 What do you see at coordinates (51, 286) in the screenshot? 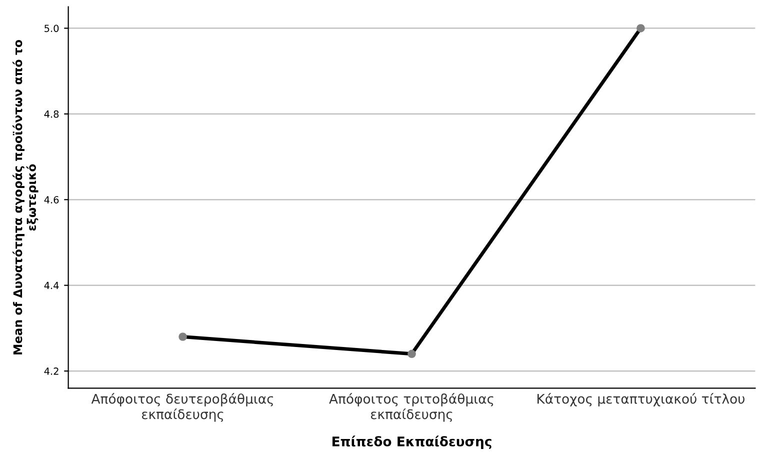
I see `y-tick-label: 4.4` at bounding box center [51, 286].